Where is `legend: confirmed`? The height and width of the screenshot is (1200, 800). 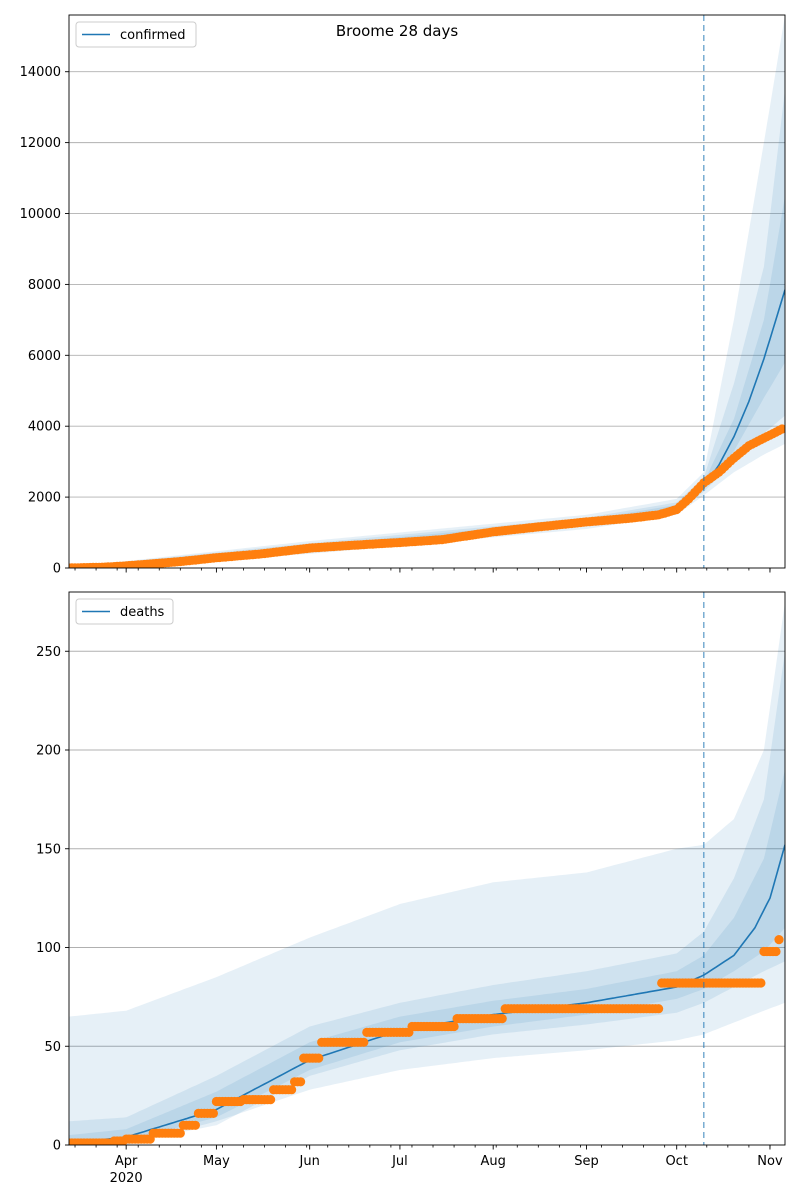
legend: confirmed is located at coordinates (136, 34).